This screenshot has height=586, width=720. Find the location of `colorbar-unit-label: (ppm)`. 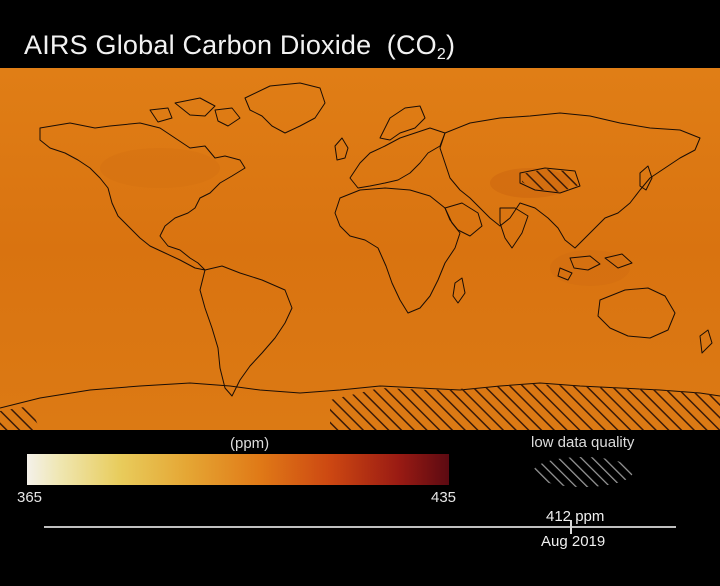

colorbar-unit-label: (ppm) is located at coordinates (250, 443).